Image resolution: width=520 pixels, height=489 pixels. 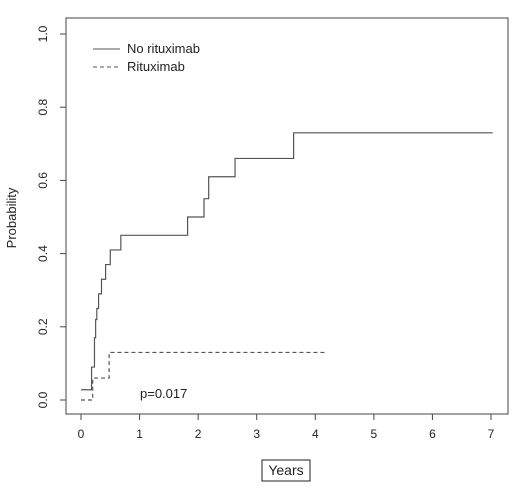 I want to click on x-tick-label: 3, so click(x=256, y=434).